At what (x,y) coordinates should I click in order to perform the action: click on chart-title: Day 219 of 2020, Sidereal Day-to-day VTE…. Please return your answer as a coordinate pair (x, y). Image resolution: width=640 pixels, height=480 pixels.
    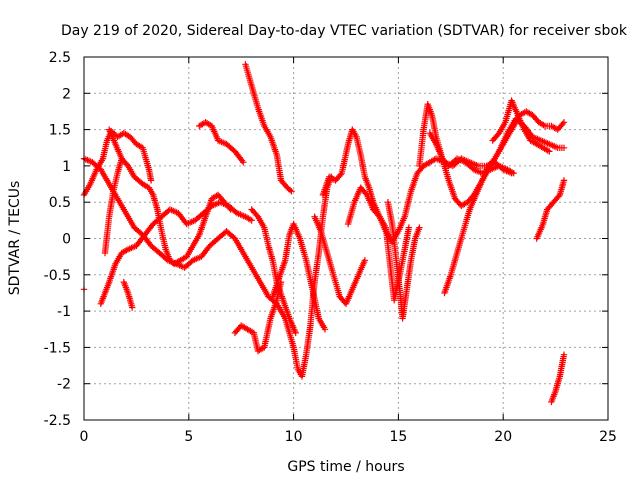
    Looking at the image, I should click on (344, 31).